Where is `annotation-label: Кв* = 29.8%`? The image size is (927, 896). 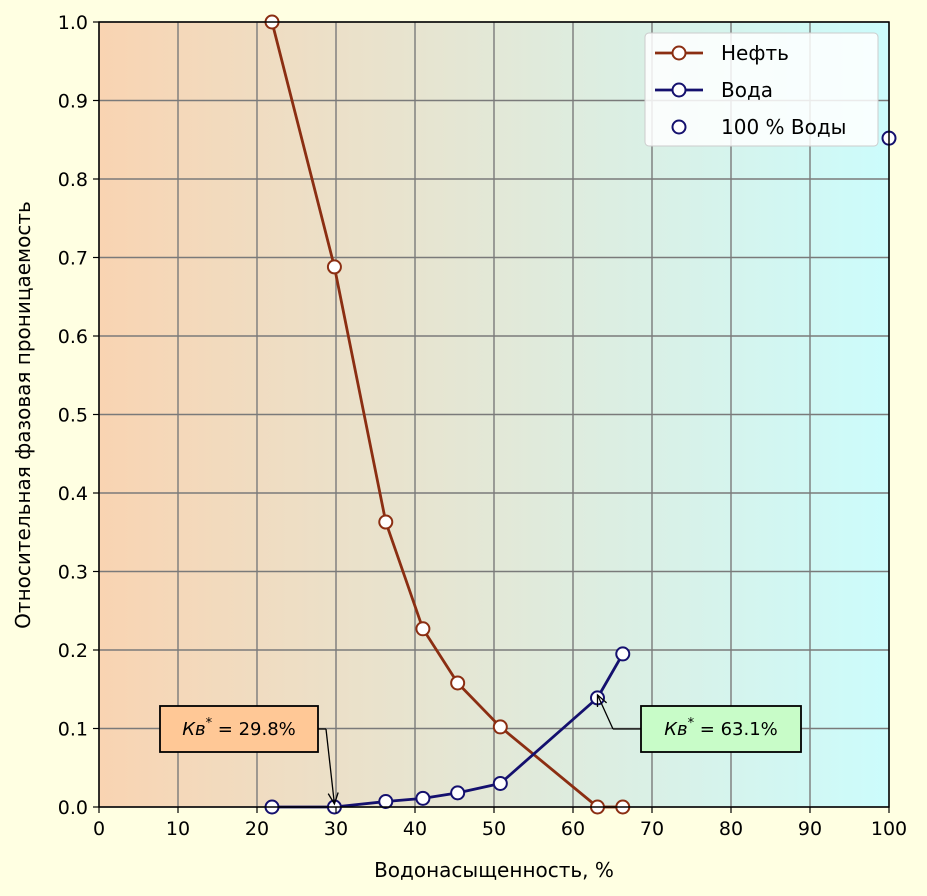
annotation-label: Кв* = 29.8% is located at coordinates (239, 728).